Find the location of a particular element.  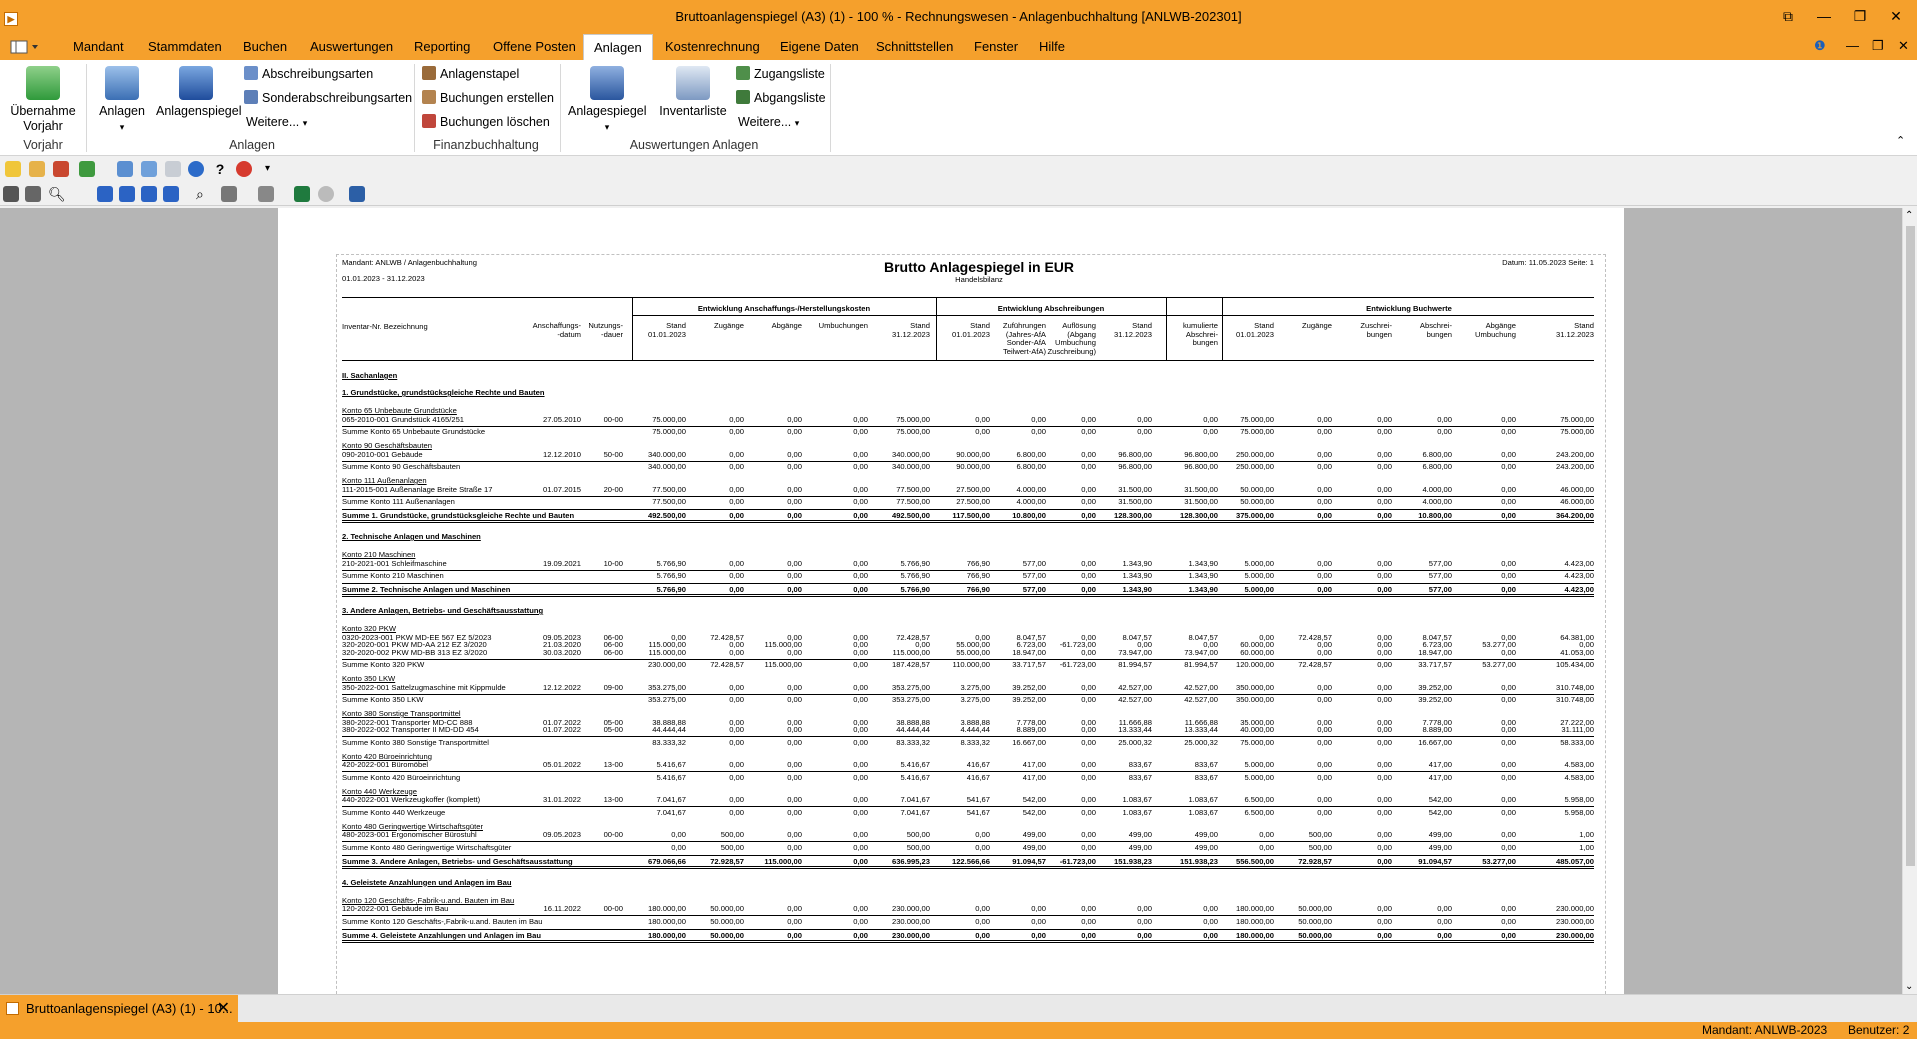

new-icon is located at coordinates (13, 169).